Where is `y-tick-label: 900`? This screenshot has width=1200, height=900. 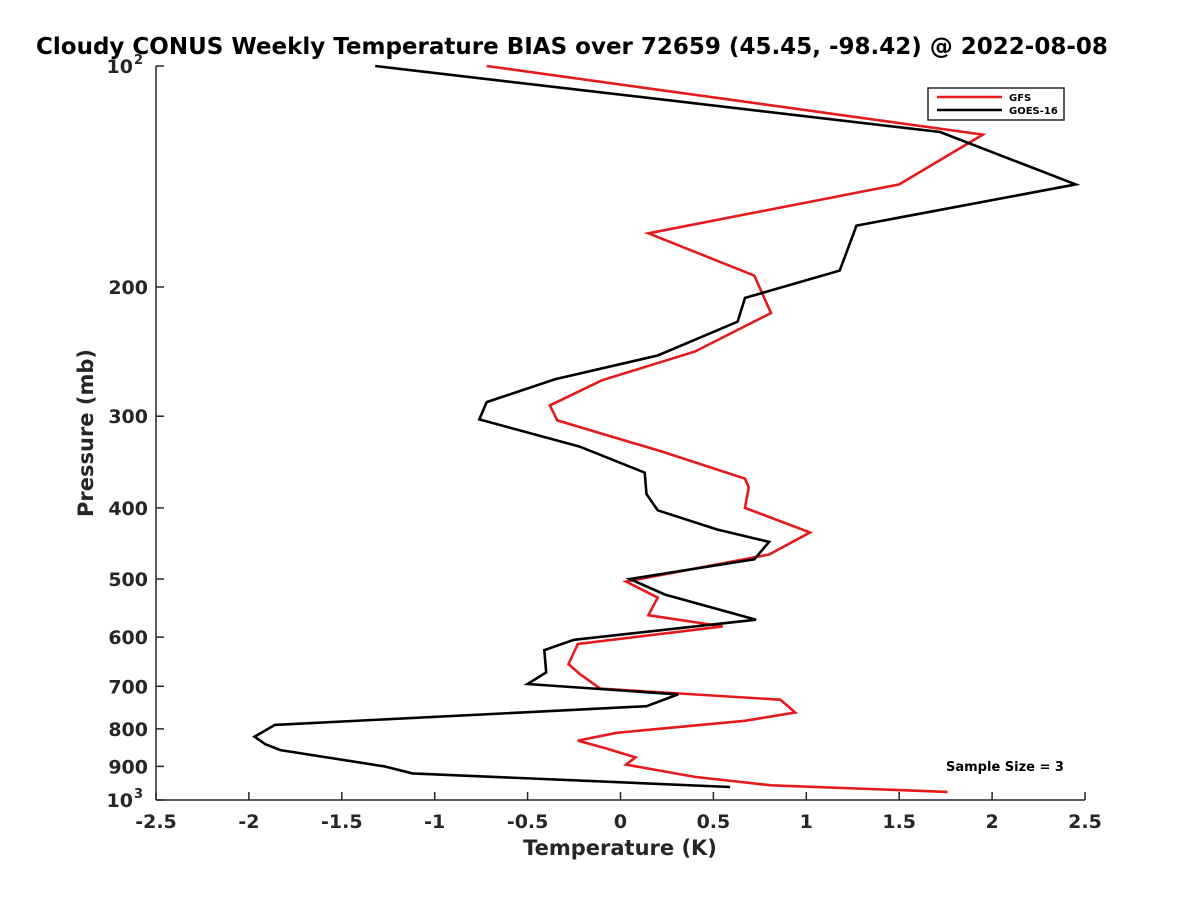 y-tick-label: 900 is located at coordinates (128, 767).